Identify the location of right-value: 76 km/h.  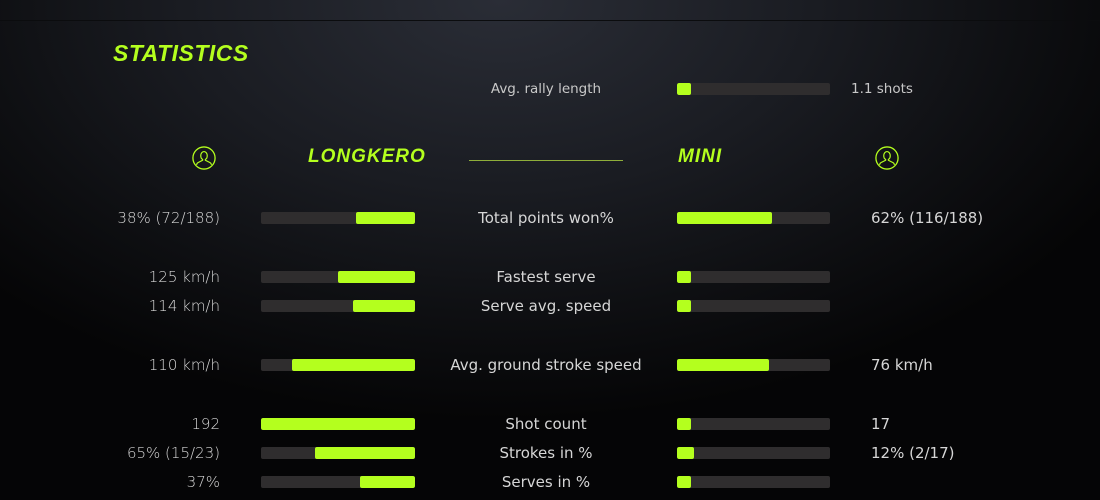
(902, 365).